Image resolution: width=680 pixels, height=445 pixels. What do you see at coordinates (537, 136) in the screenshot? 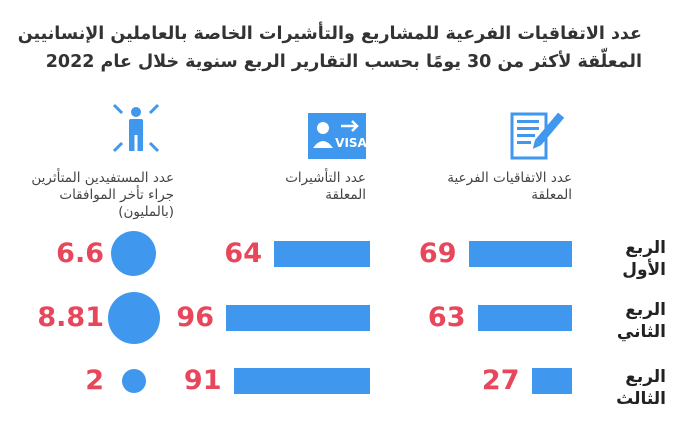
I see `document-pen-icon` at bounding box center [537, 136].